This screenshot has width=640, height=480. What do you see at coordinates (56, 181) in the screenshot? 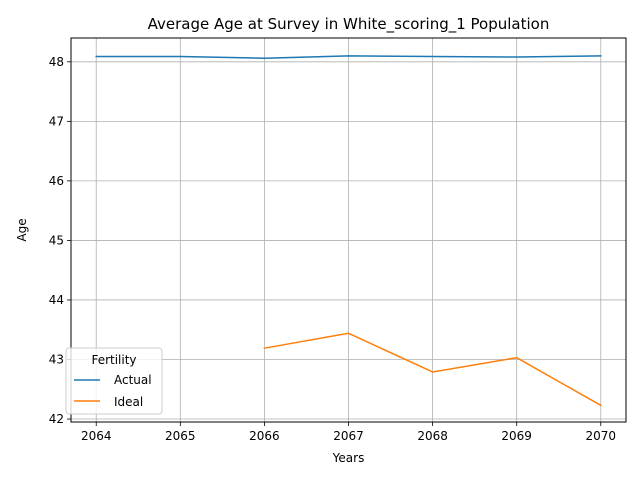
I see `y-tick-label: 46` at bounding box center [56, 181].